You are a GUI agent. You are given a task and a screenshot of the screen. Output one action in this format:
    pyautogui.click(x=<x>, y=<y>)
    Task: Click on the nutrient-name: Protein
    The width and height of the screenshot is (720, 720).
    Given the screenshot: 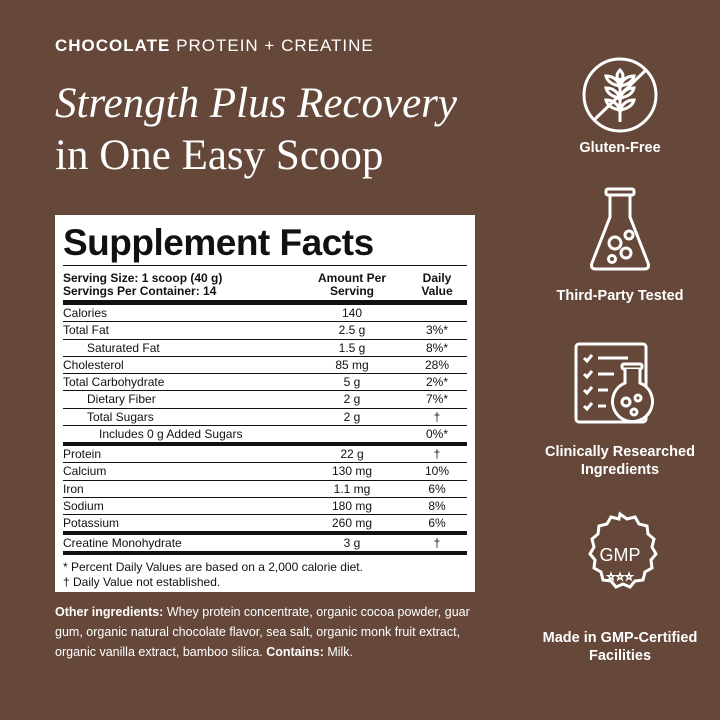 What is the action you would take?
    pyautogui.click(x=82, y=454)
    